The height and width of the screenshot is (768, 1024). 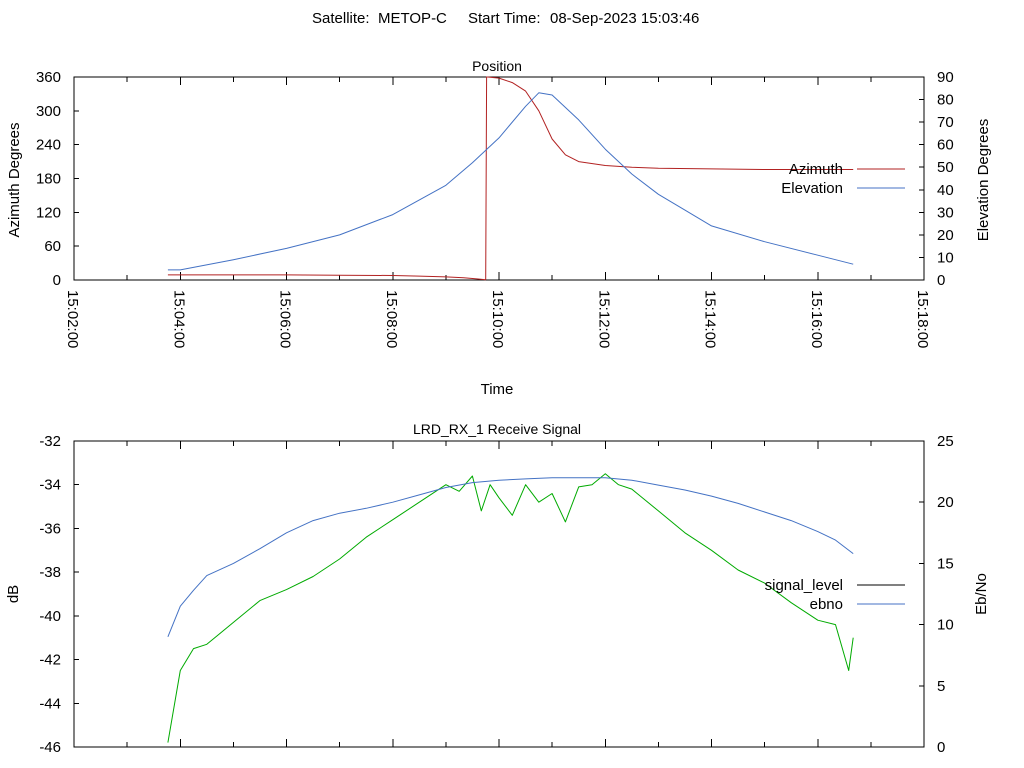 What do you see at coordinates (341, 18) in the screenshot?
I see `satellite-label: Satellite:` at bounding box center [341, 18].